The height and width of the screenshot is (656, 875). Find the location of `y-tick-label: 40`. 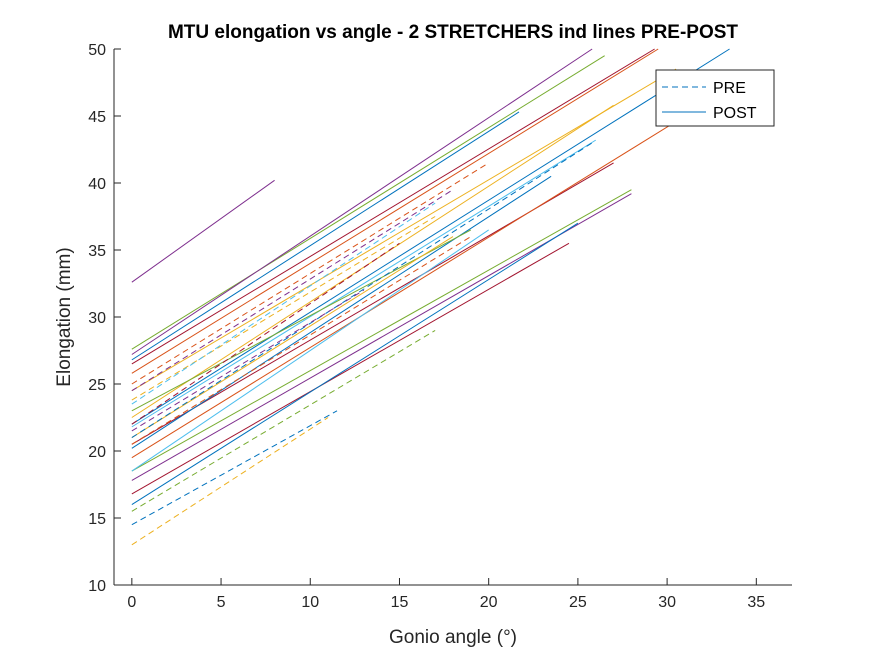

y-tick-label: 40 is located at coordinates (97, 184).